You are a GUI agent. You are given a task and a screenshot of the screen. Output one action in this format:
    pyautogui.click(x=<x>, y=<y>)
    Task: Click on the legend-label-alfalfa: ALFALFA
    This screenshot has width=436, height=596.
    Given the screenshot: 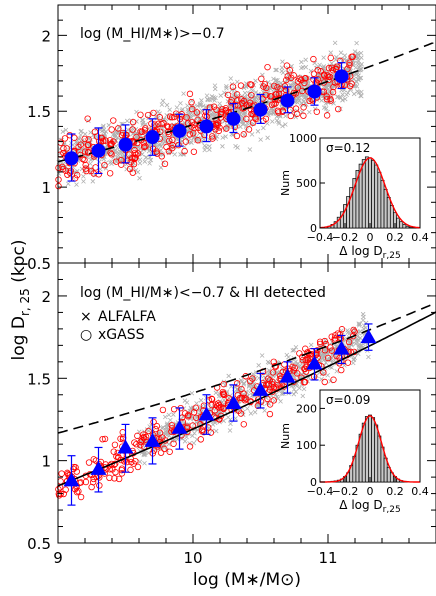 What is the action you would take?
    pyautogui.click(x=127, y=317)
    